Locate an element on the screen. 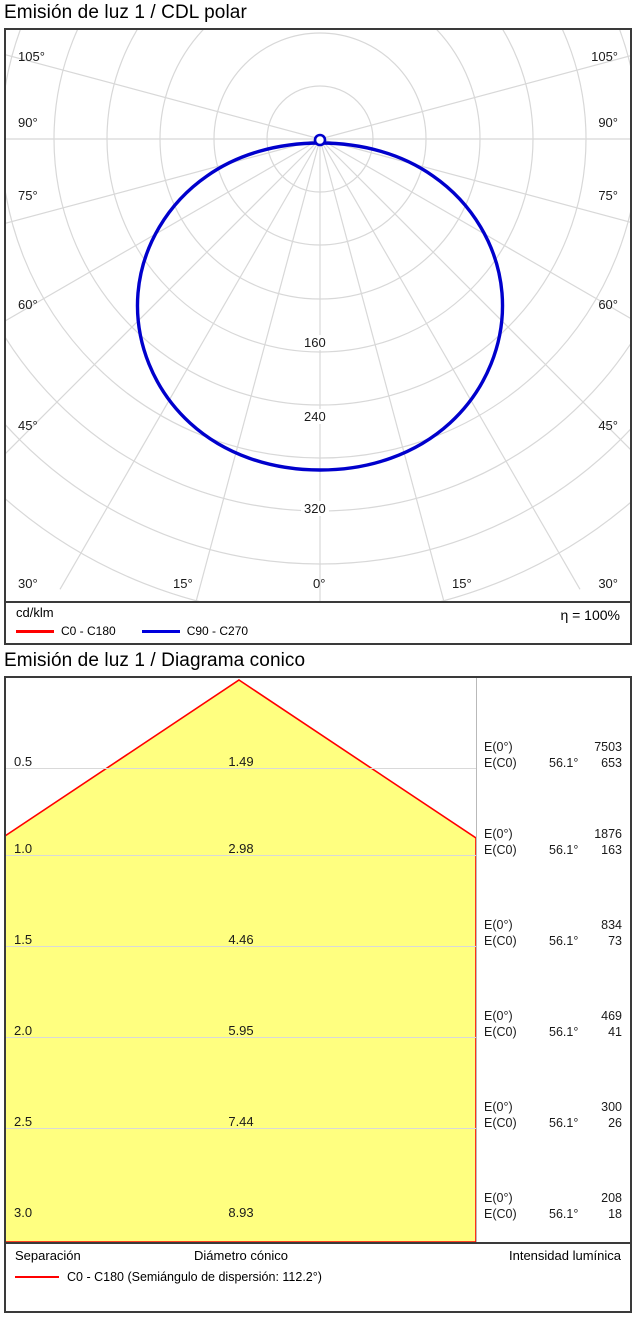  conic-legend-swatch-red-icon is located at coordinates (37, 1277).